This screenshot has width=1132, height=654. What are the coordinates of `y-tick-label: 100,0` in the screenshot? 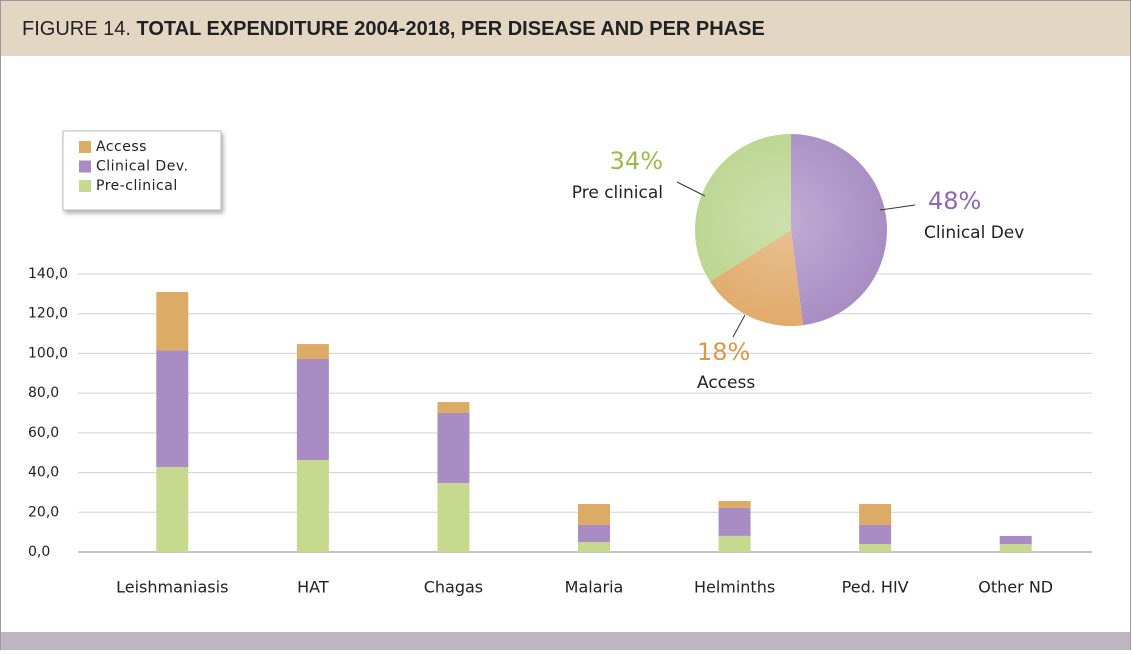 It's located at (48, 353).